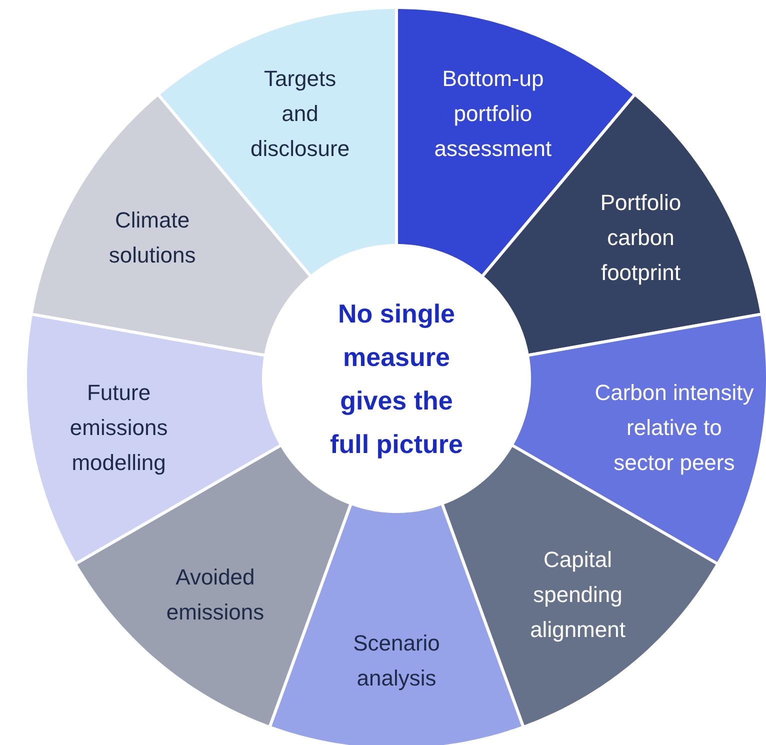 This screenshot has height=745, width=766. Describe the element at coordinates (396, 660) in the screenshot. I see `slice-label: Scenario analysis` at that location.